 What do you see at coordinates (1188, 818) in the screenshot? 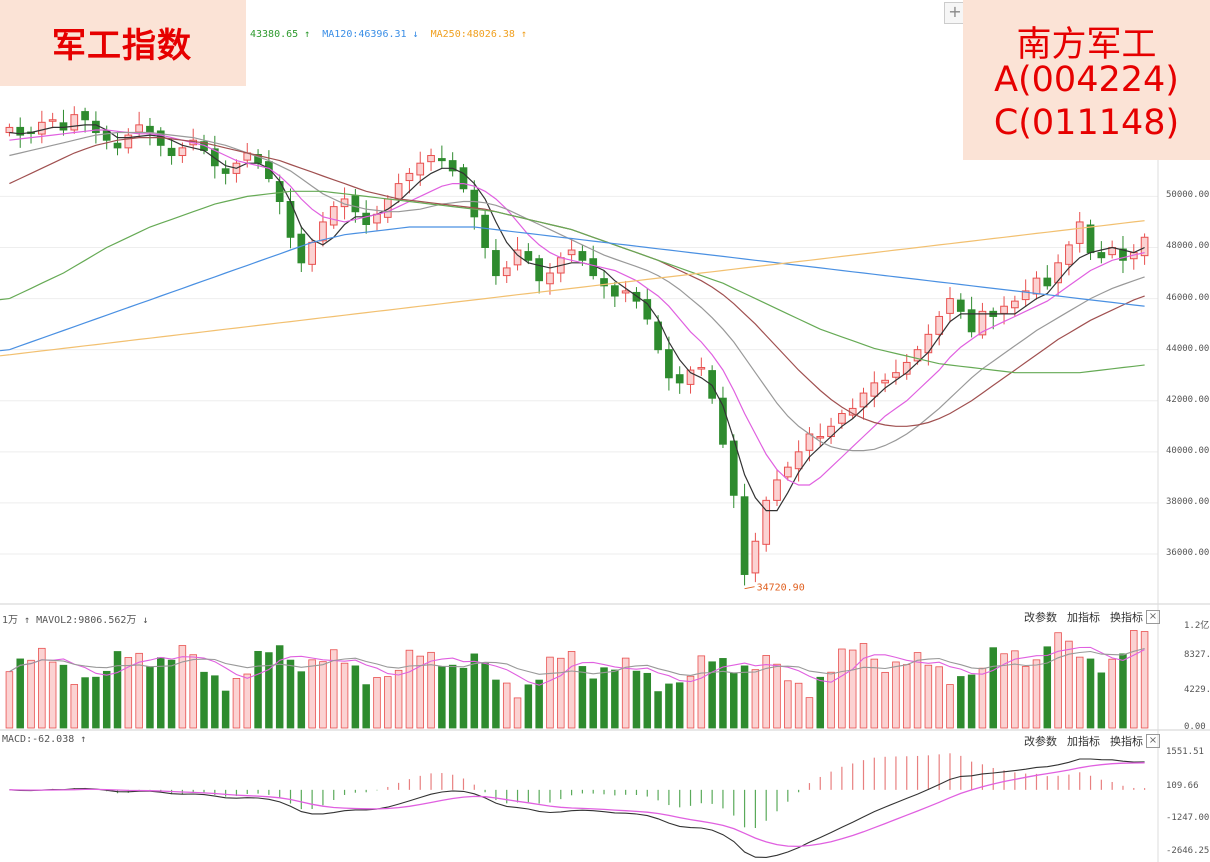
I see `macd-tick-label: -1247.00` at bounding box center [1188, 818].